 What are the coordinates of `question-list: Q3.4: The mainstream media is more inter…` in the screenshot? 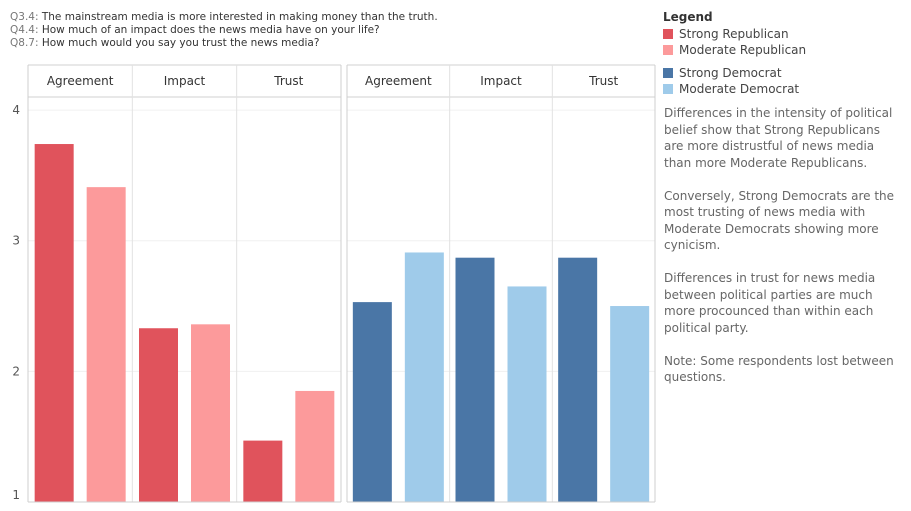 It's located at (224, 30).